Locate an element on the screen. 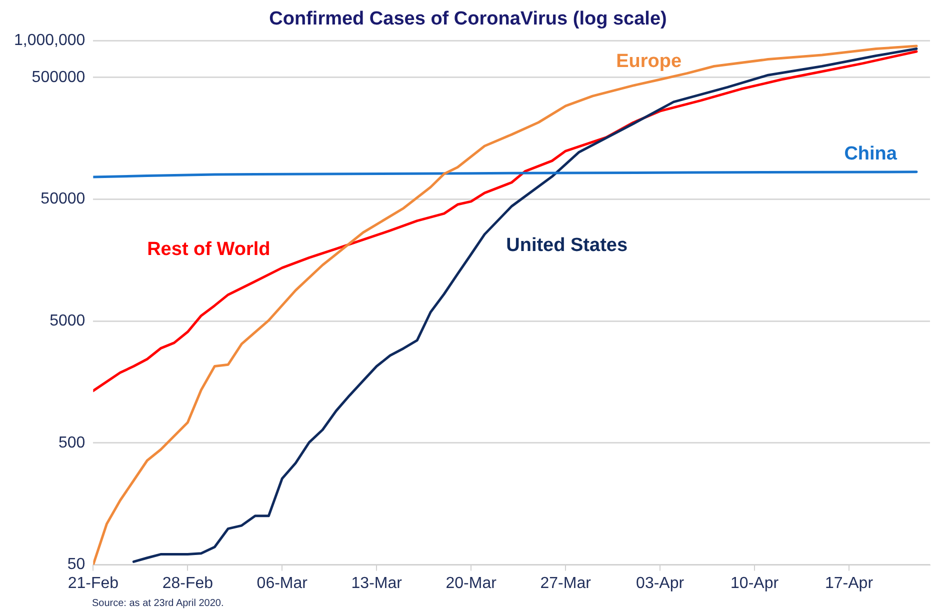 Image resolution: width=938 pixels, height=616 pixels. y-tick-label: 500000 is located at coordinates (59, 77).